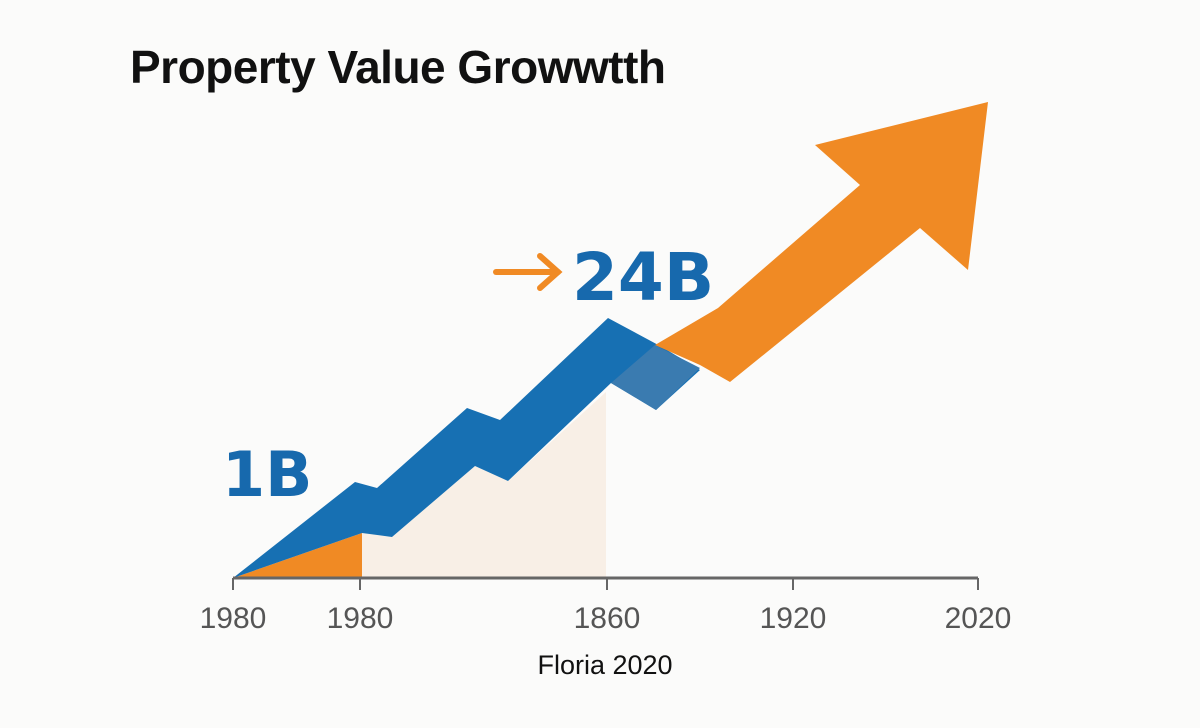 This screenshot has width=1200, height=728. What do you see at coordinates (978, 618) in the screenshot?
I see `x-tick-label: 2020` at bounding box center [978, 618].